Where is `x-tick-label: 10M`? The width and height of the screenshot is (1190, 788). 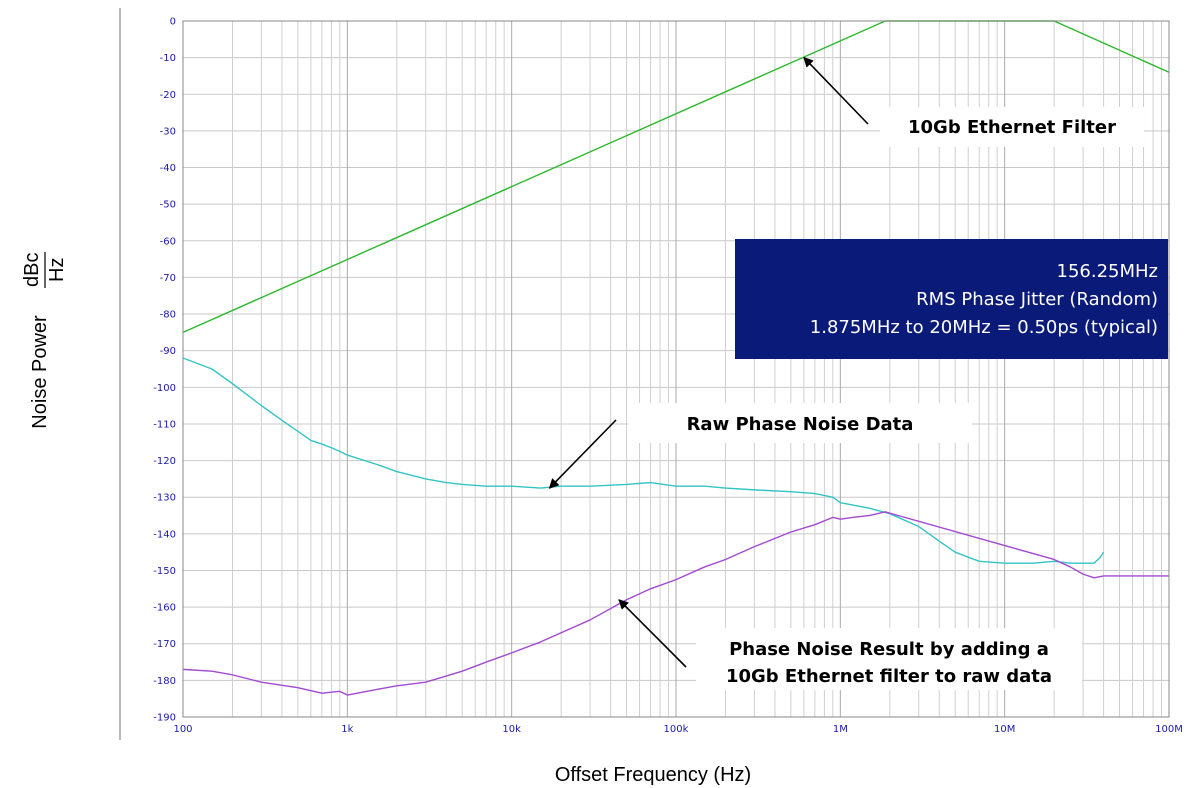 x-tick-label: 10M is located at coordinates (1004, 729).